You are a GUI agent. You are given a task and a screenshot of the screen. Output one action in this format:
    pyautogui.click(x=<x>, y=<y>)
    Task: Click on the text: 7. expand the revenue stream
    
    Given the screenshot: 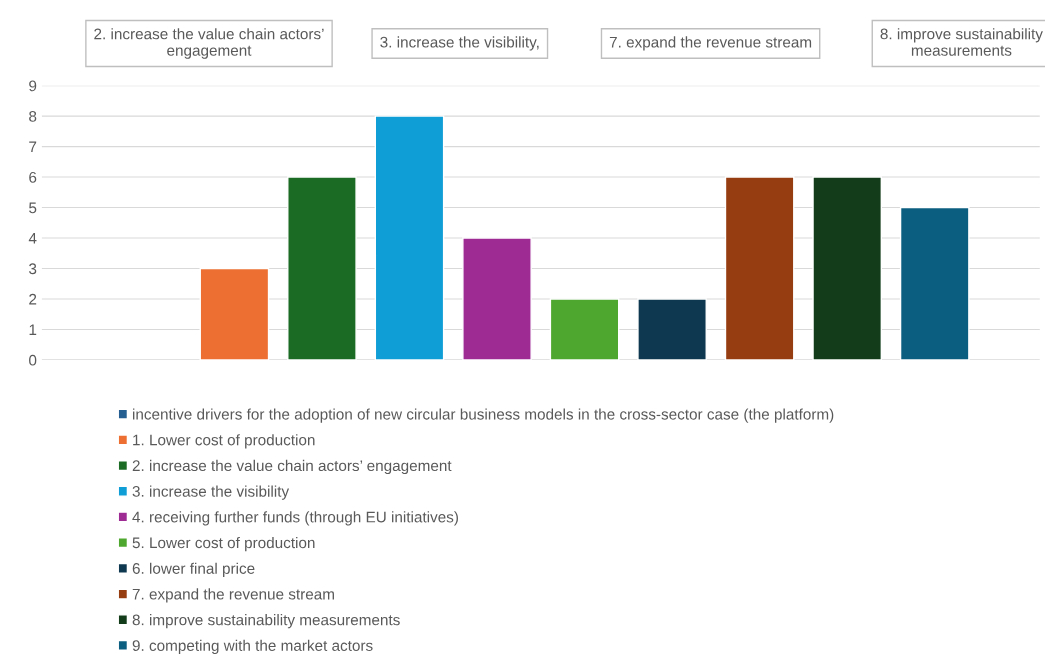 What is the action you would take?
    pyautogui.click(x=710, y=43)
    